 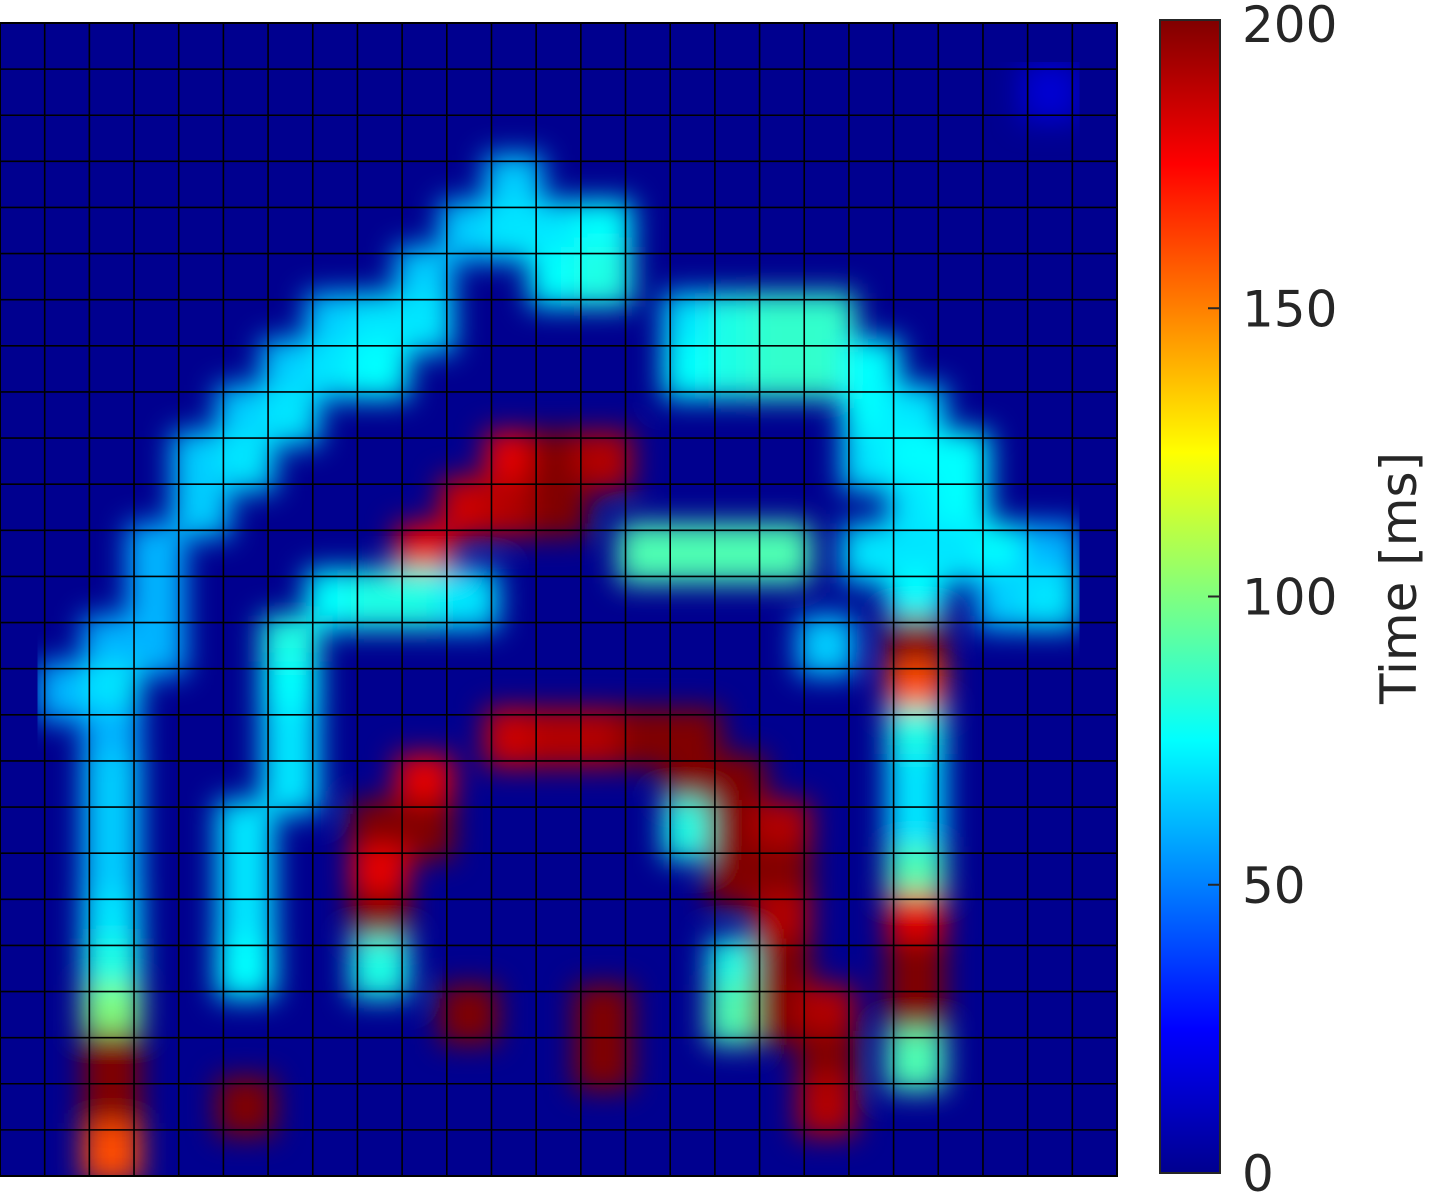 What do you see at coordinates (1289, 27) in the screenshot?
I see `colorbar-tick-label: 200` at bounding box center [1289, 27].